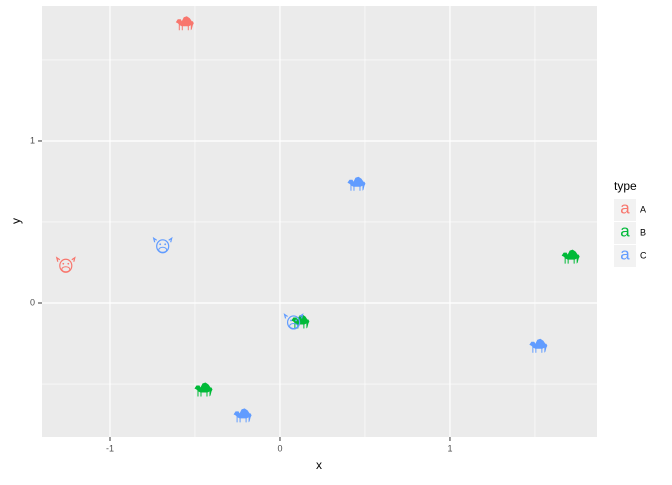 This screenshot has height=485, width=672. What do you see at coordinates (643, 209) in the screenshot?
I see `legend-label: A` at bounding box center [643, 209].